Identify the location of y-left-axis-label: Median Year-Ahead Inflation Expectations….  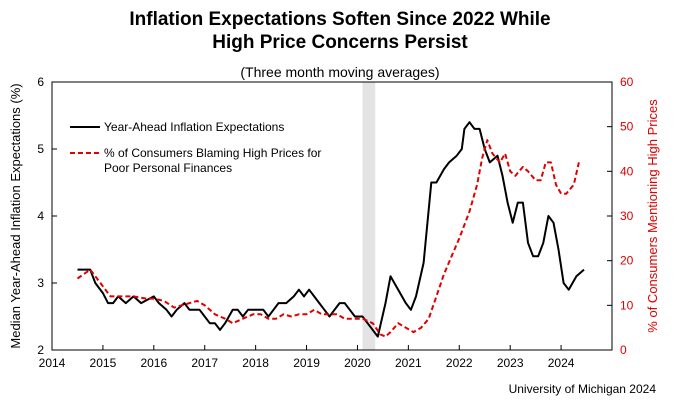
(15, 215).